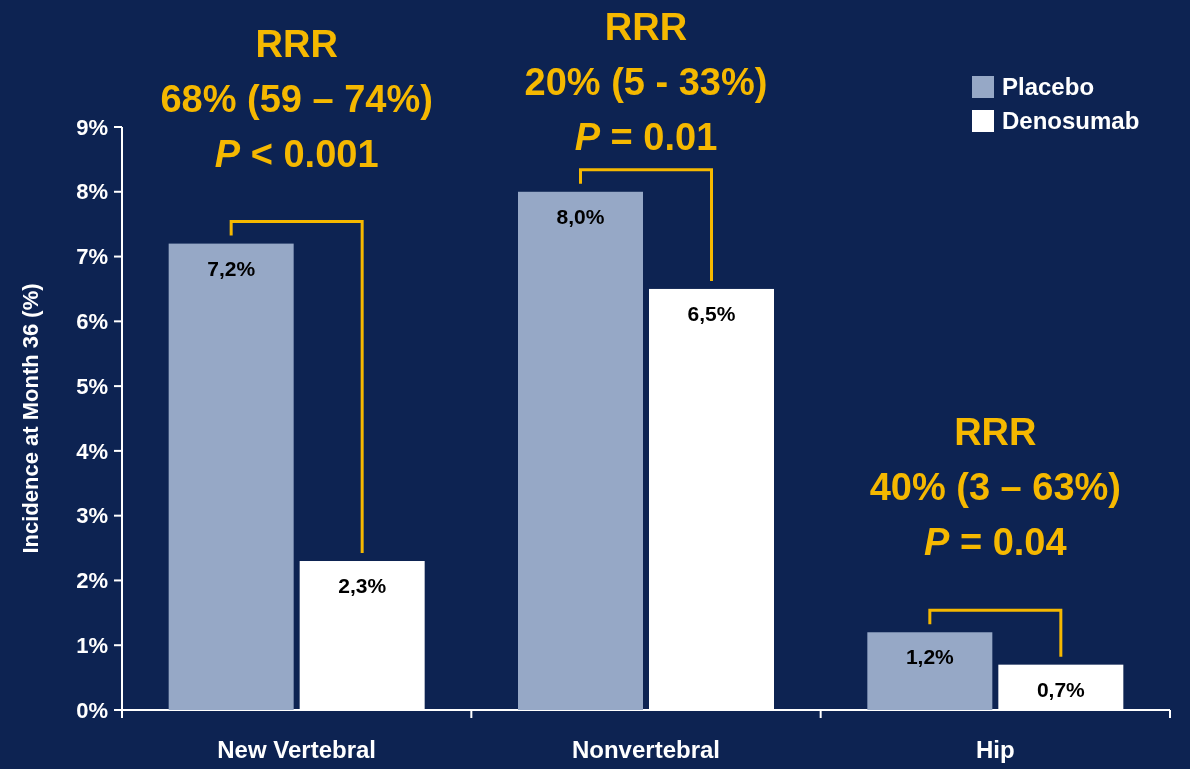 Image resolution: width=1190 pixels, height=769 pixels. What do you see at coordinates (92, 710) in the screenshot?
I see `y-tick-label: 0%` at bounding box center [92, 710].